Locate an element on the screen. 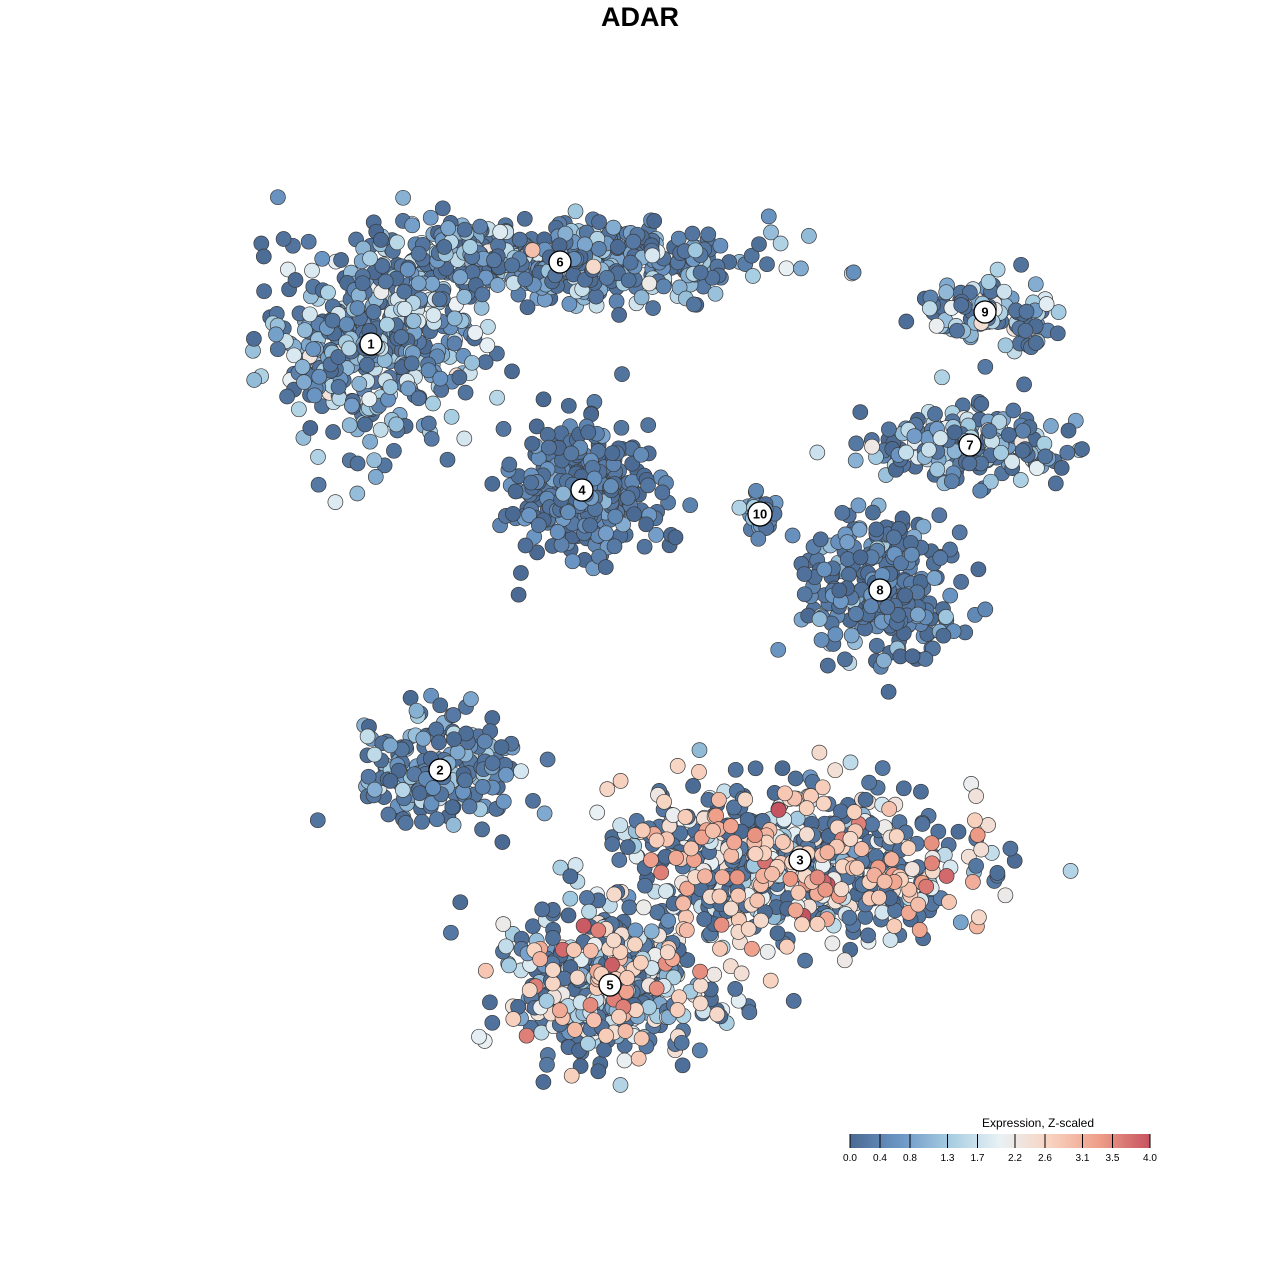 This screenshot has width=1280, height=1280. legend-colorbar is located at coordinates (1000, 1141).